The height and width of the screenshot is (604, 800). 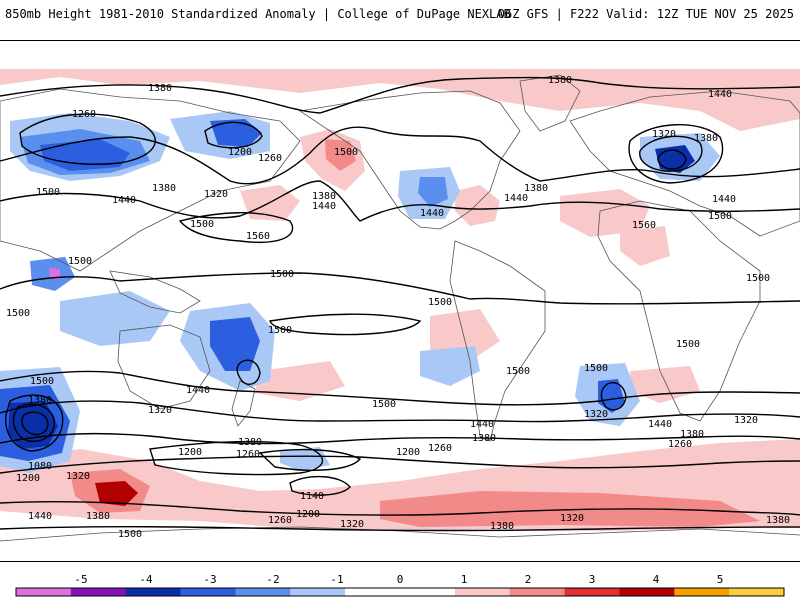 What do you see at coordinates (312, 496) in the screenshot?
I see `contour-label: 1140` at bounding box center [312, 496].